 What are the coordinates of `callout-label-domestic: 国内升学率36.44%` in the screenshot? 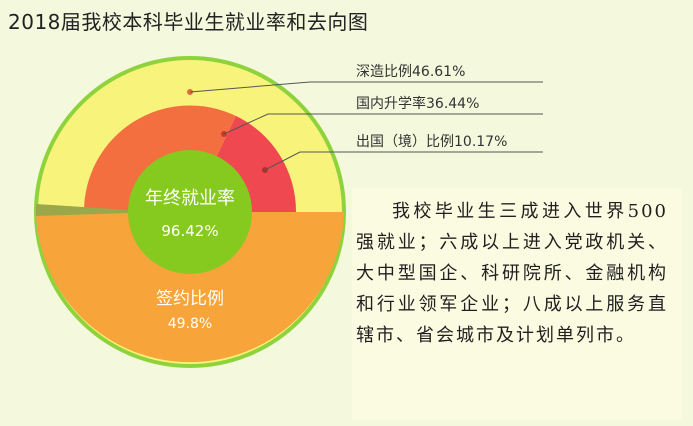 It's located at (417, 103).